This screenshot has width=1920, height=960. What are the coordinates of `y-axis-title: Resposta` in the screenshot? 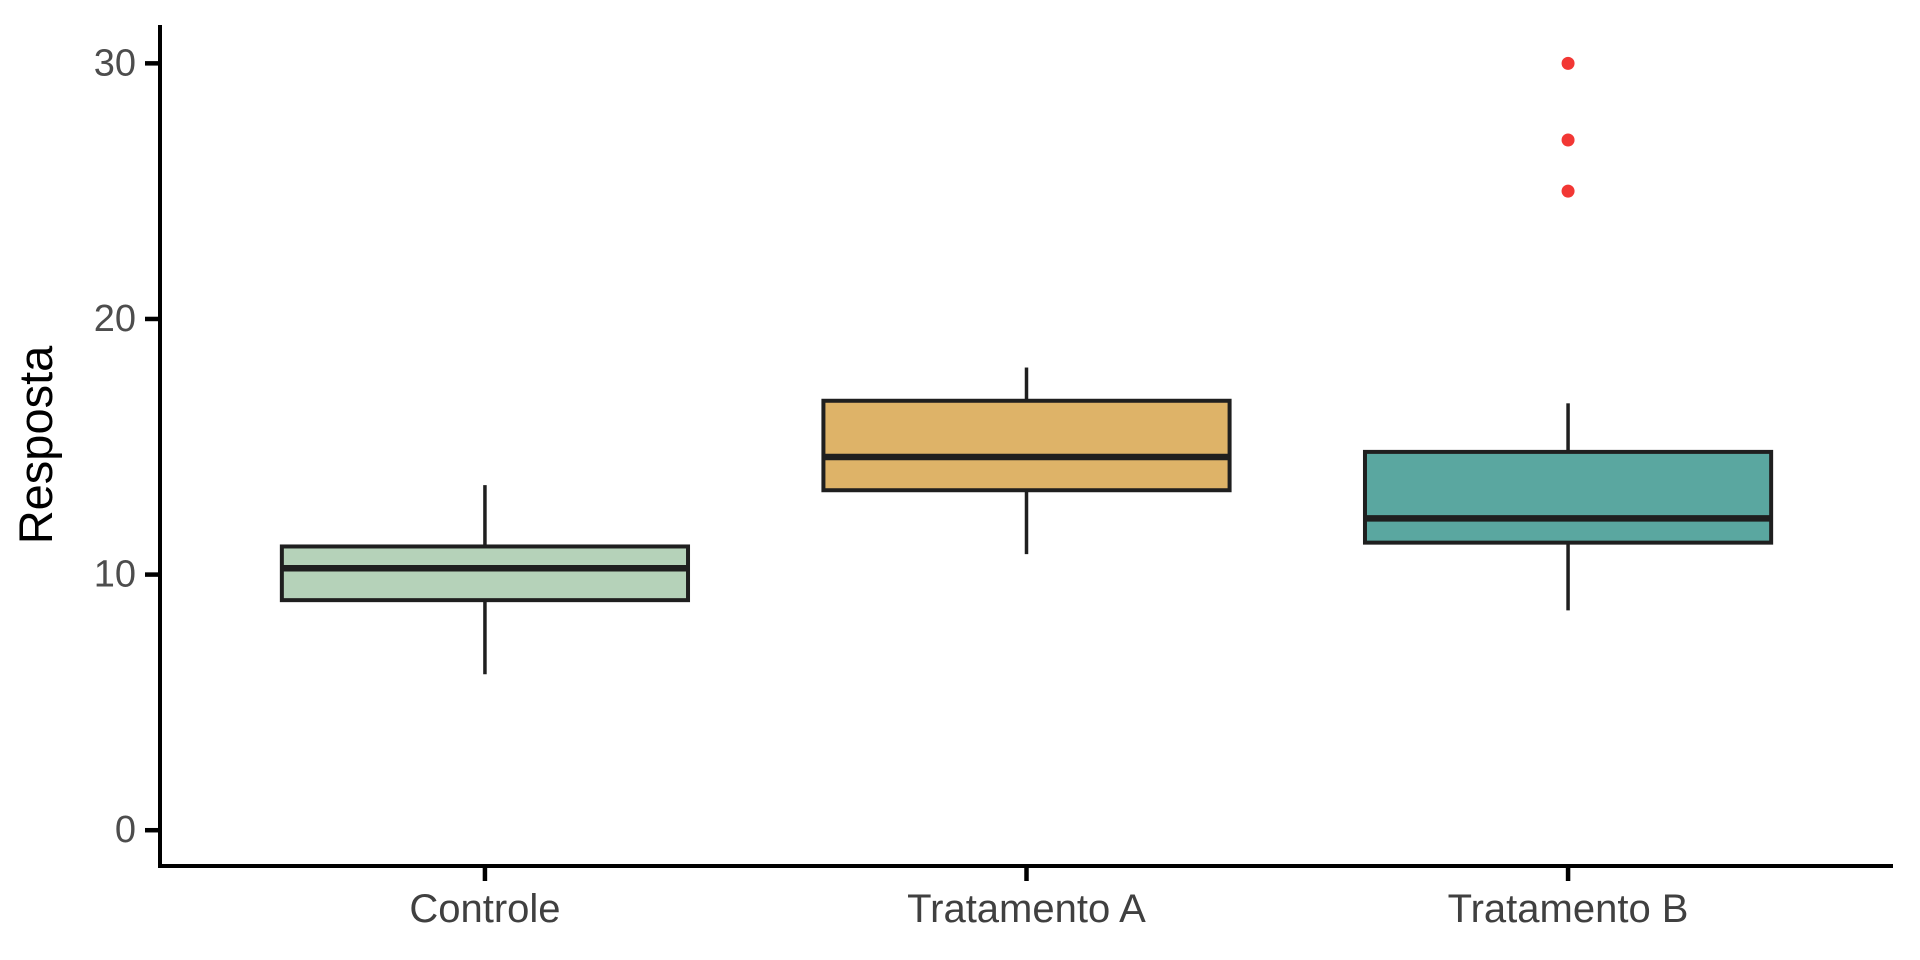 It's located at (35, 444).